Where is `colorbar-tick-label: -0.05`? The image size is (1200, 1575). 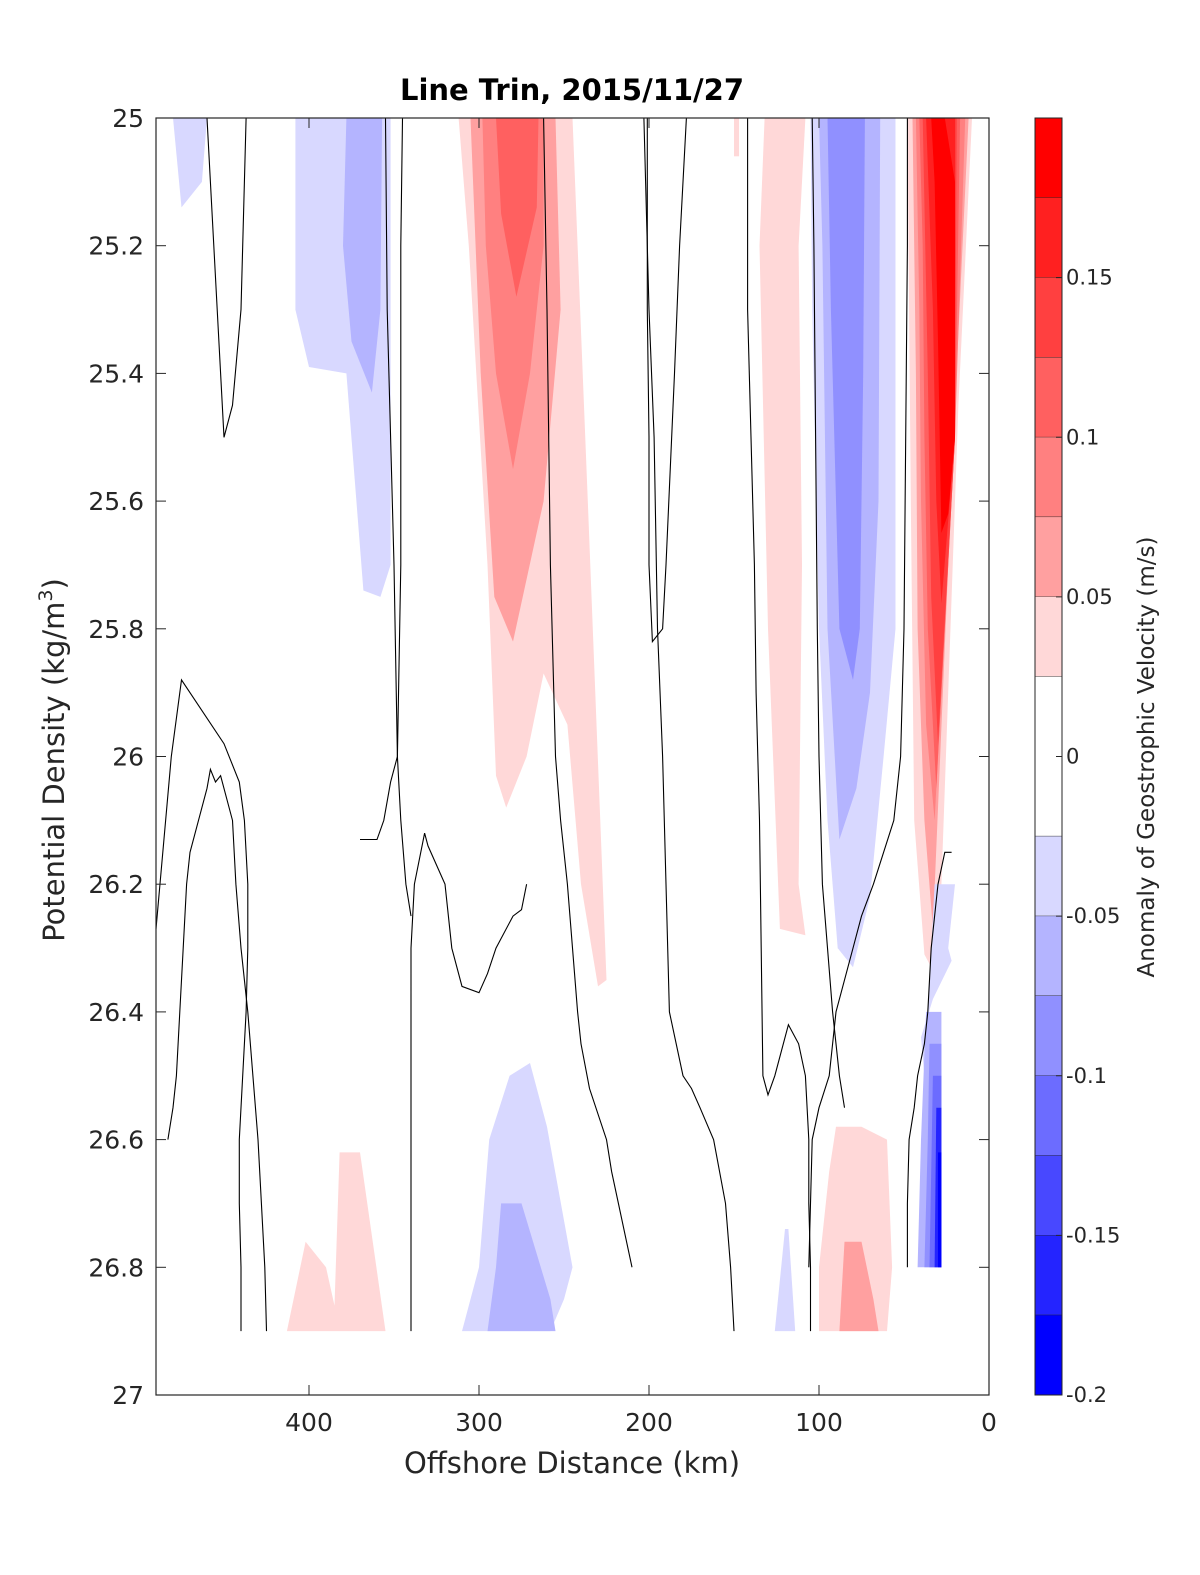 colorbar-tick-label: -0.05 is located at coordinates (1093, 916).